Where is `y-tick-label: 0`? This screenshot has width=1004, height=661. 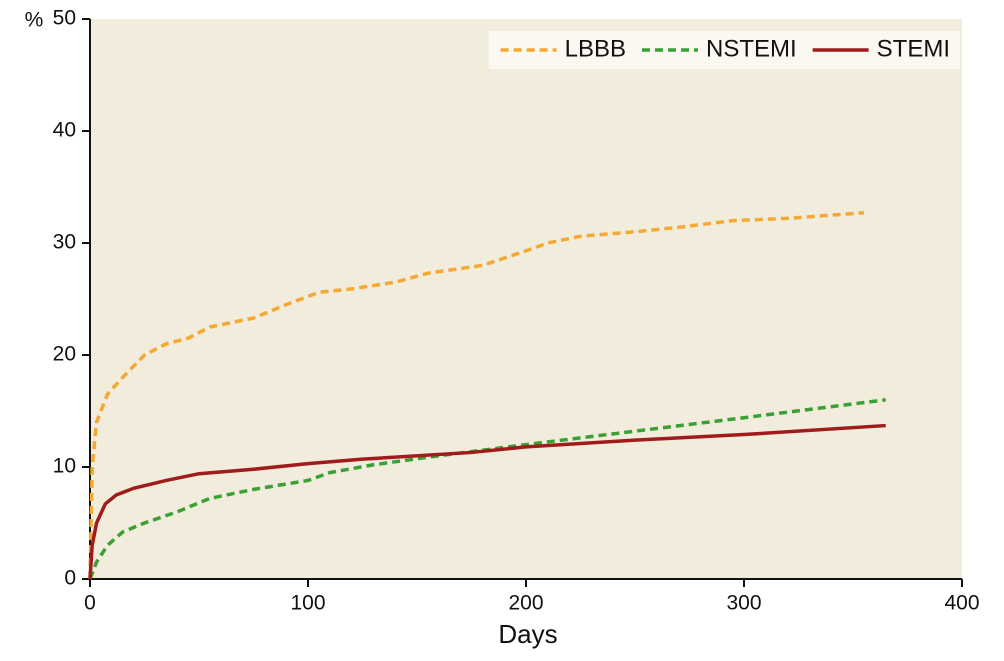 y-tick-label: 0 is located at coordinates (70, 578).